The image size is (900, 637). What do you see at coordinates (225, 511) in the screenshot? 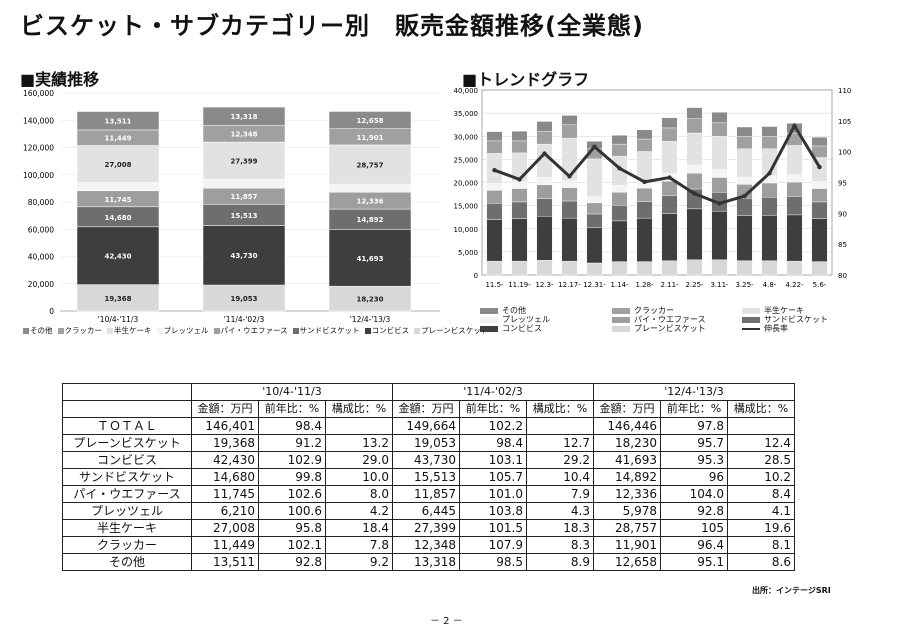
I see `table-cell: 6,210` at bounding box center [225, 511].